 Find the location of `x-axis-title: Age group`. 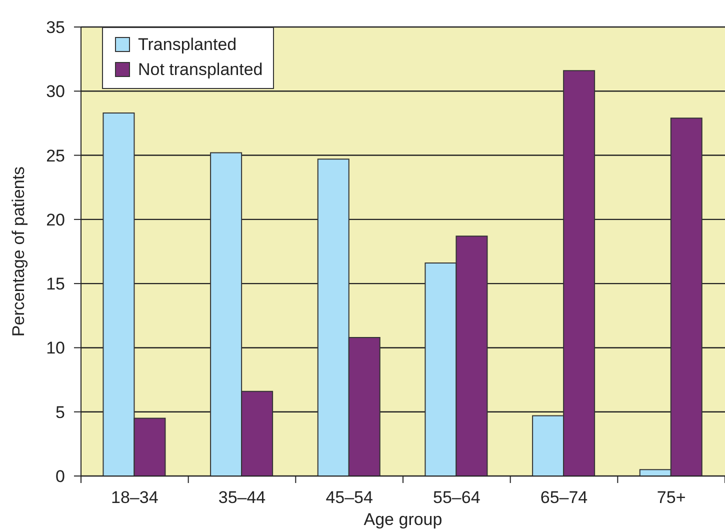

x-axis-title: Age group is located at coordinates (403, 519).